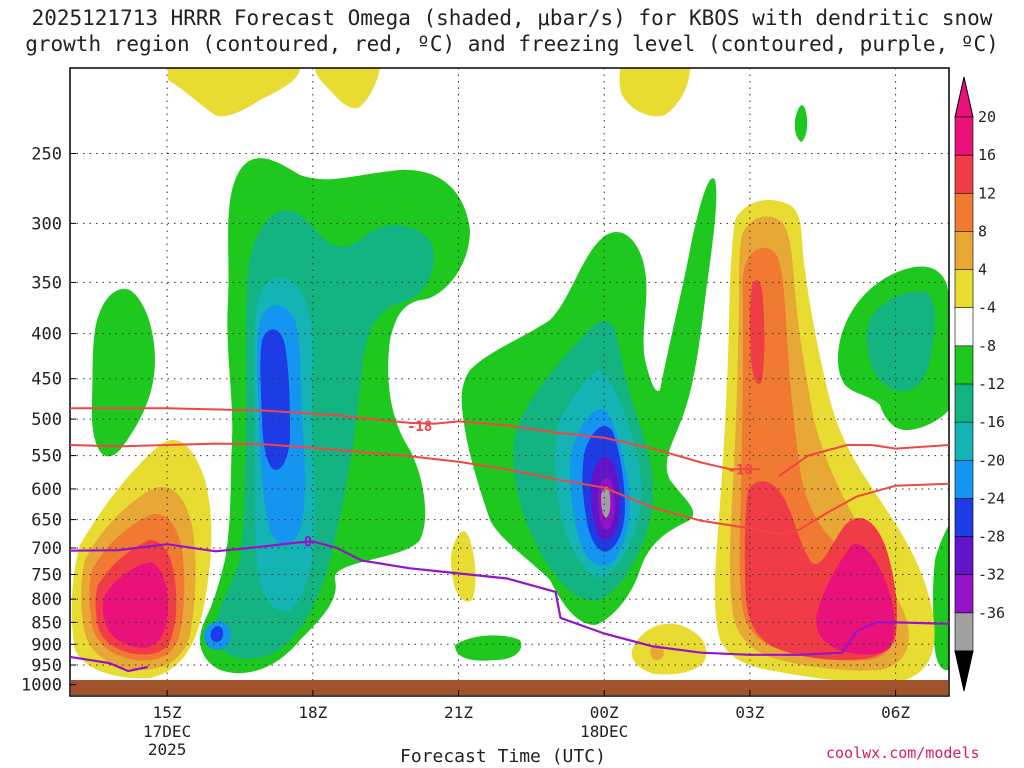  What do you see at coordinates (488, 648) in the screenshot?
I see `omega-region-green-bottom` at bounding box center [488, 648].